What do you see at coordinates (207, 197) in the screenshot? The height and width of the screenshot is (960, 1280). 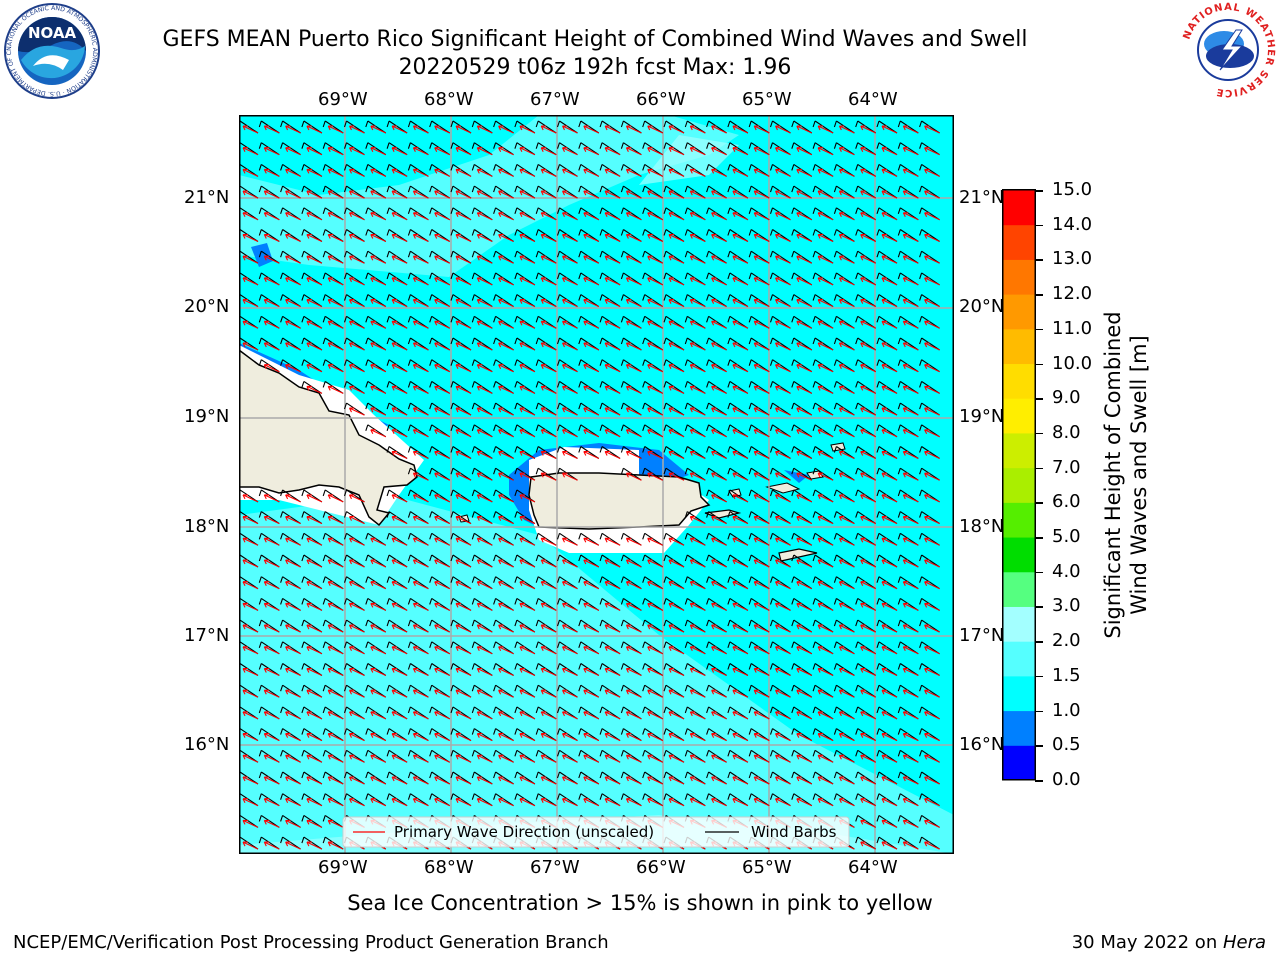 I see `lat-label-left: 21°N` at bounding box center [207, 197].